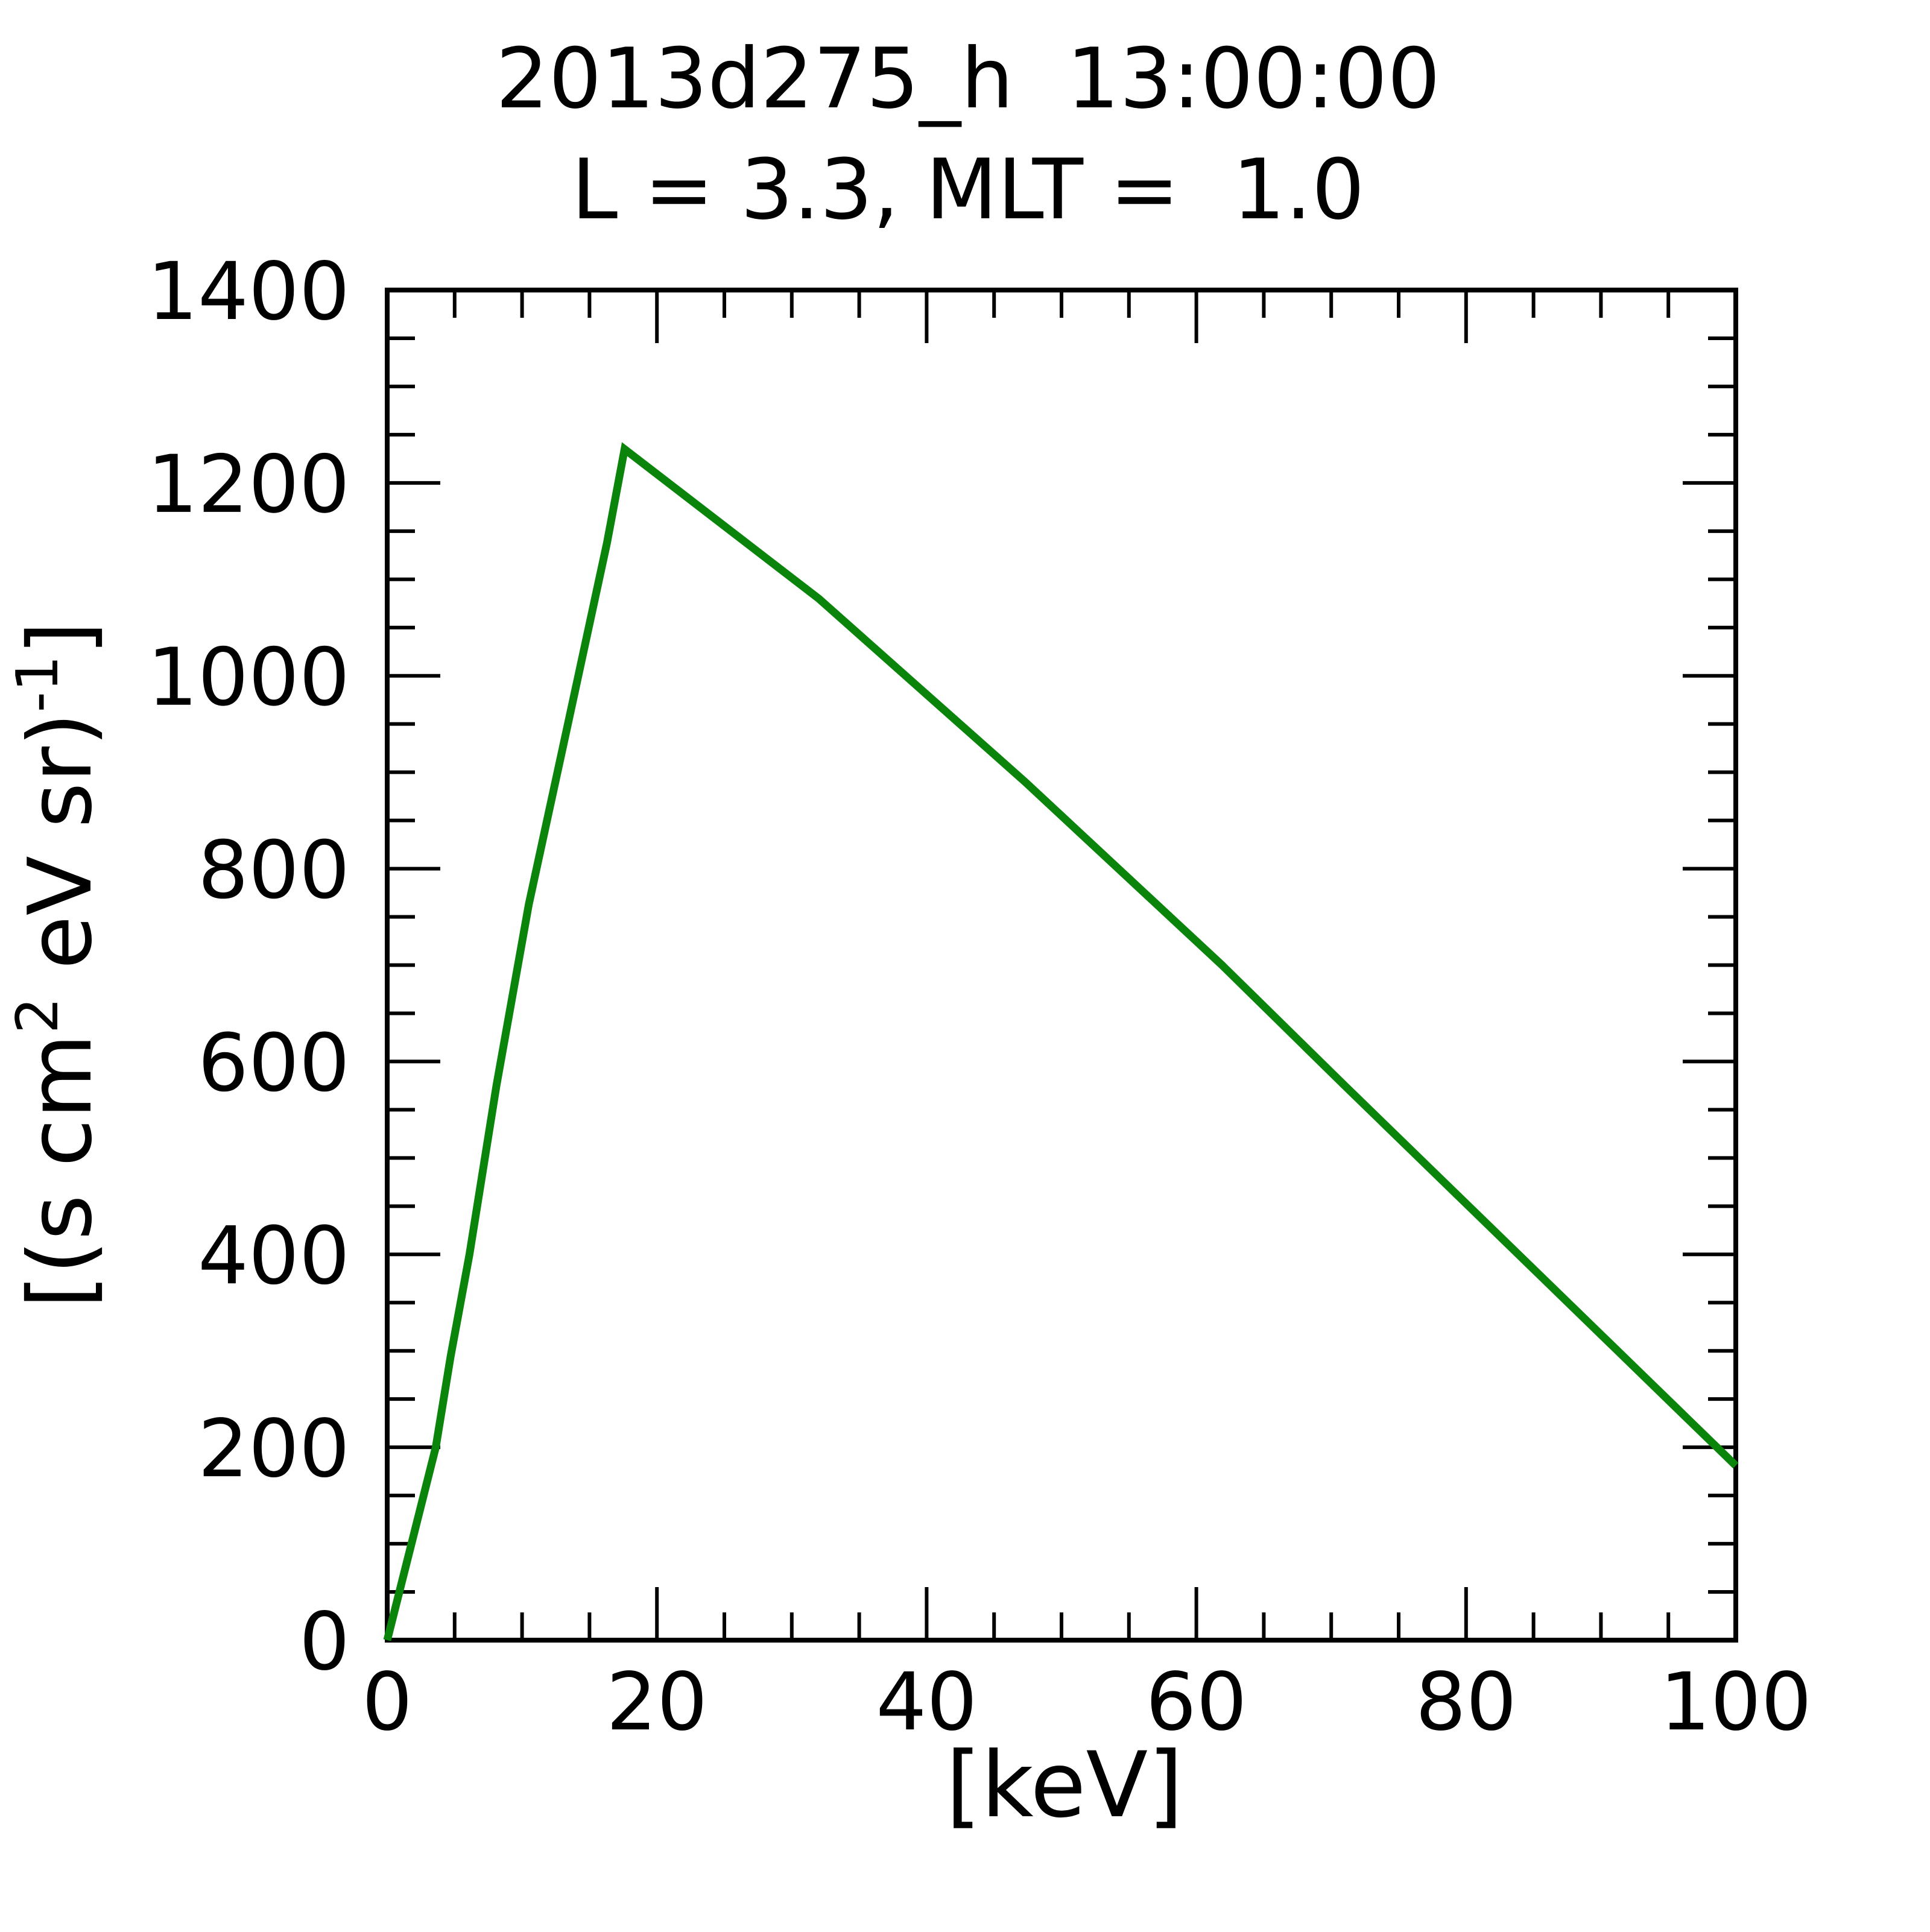 Image resolution: width=1930 pixels, height=1932 pixels. What do you see at coordinates (968, 78) in the screenshot?
I see `chart-title-line1: 2013d275_h 13:00:00` at bounding box center [968, 78].